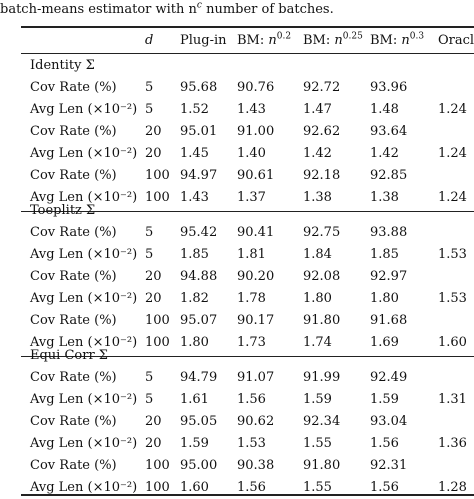 The width and height of the screenshot is (474, 499). I want to click on table-row: Cov Rate (%) 100 95.07 90.17 91.80 91.68, so click(237, 321).